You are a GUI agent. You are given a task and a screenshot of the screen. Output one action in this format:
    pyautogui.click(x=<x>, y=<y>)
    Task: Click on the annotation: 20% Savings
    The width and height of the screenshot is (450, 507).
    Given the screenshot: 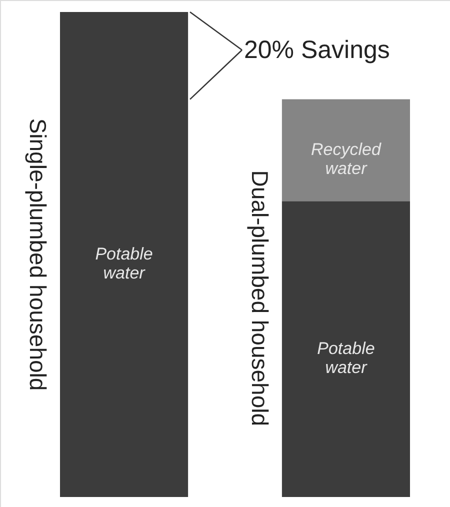 What is the action you would take?
    pyautogui.click(x=317, y=50)
    